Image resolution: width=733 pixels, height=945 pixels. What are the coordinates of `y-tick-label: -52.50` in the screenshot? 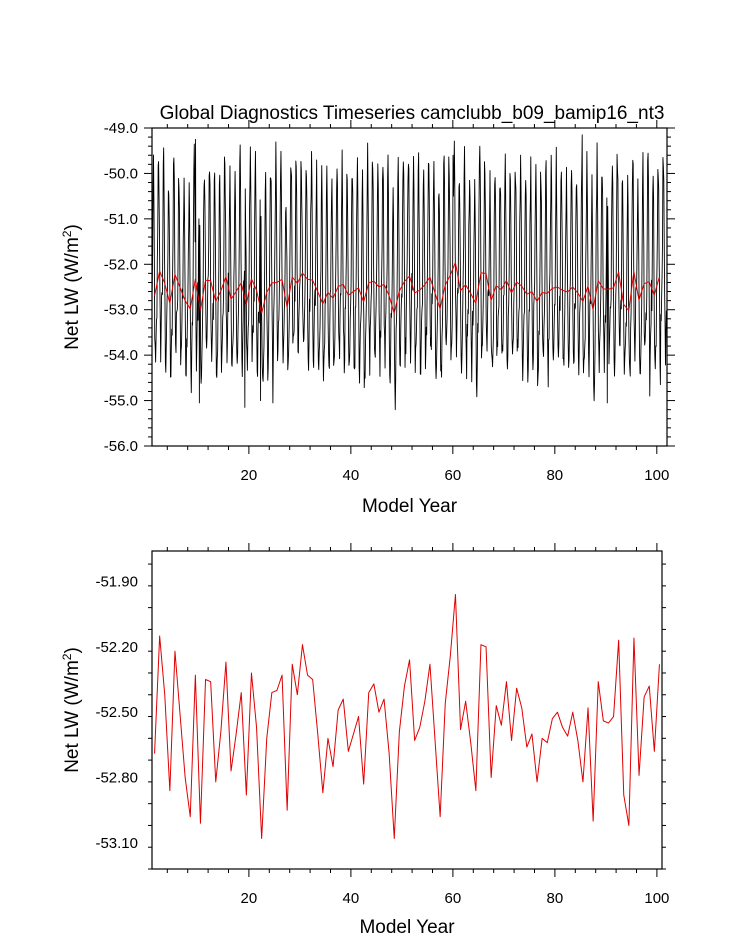 It's located at (116, 712).